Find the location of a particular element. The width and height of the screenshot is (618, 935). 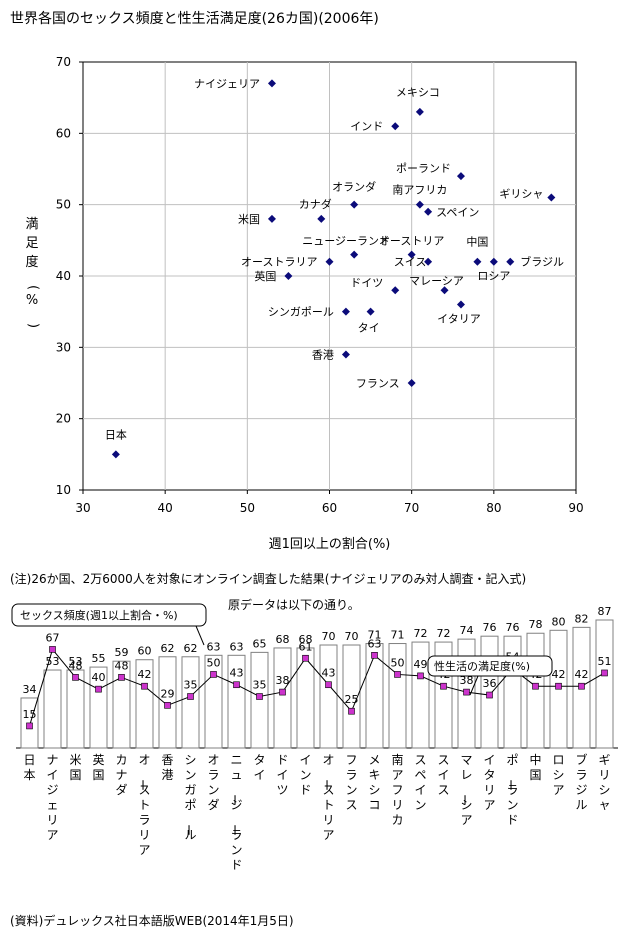

bar-value-label: 63 is located at coordinates (237, 646).